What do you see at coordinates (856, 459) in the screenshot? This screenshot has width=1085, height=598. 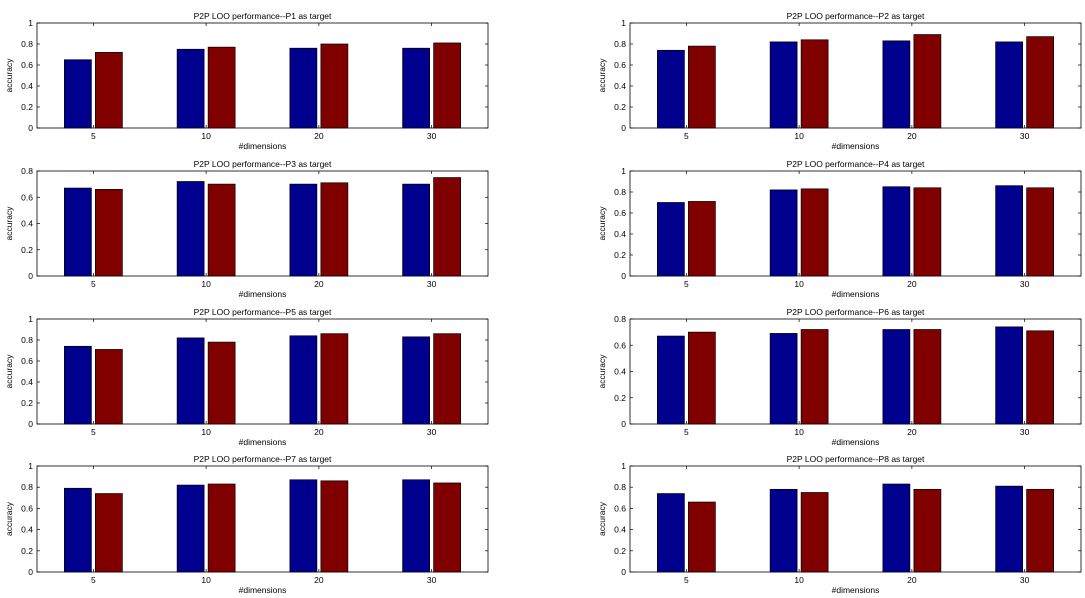 I see `chart-title: P2P LOO performance--P8 as target` at bounding box center [856, 459].